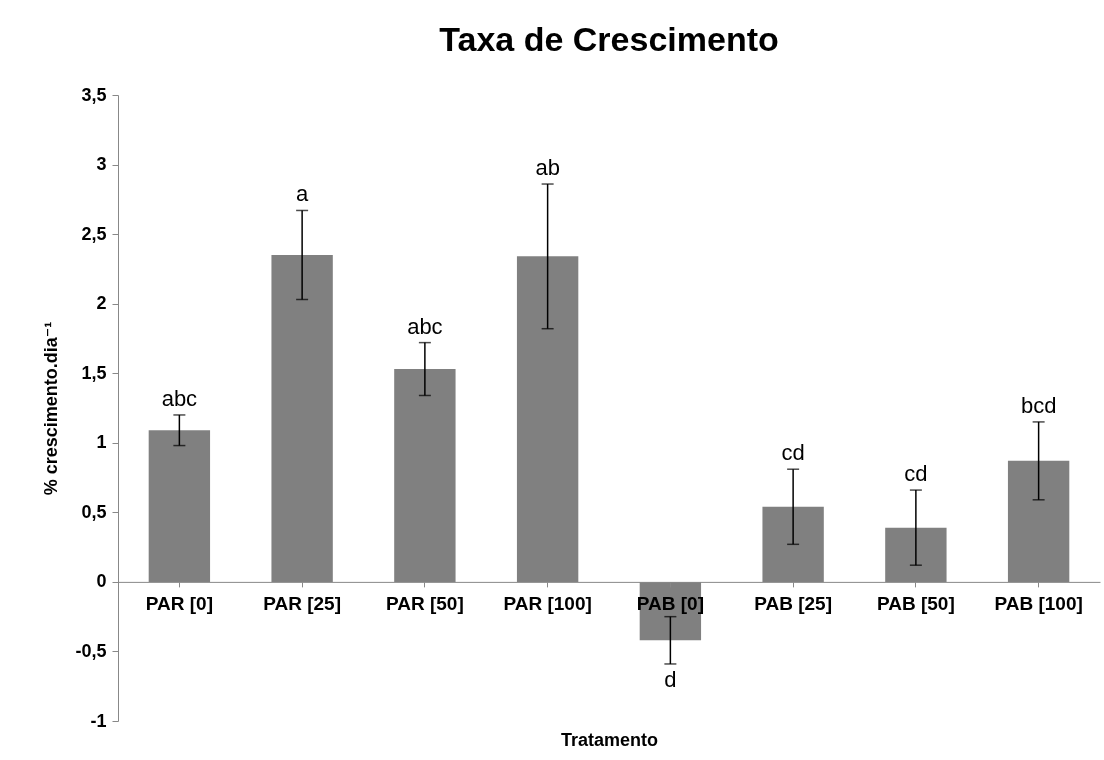 This screenshot has width=1104, height=760. I want to click on y-tick-label: 3, so click(101, 164).